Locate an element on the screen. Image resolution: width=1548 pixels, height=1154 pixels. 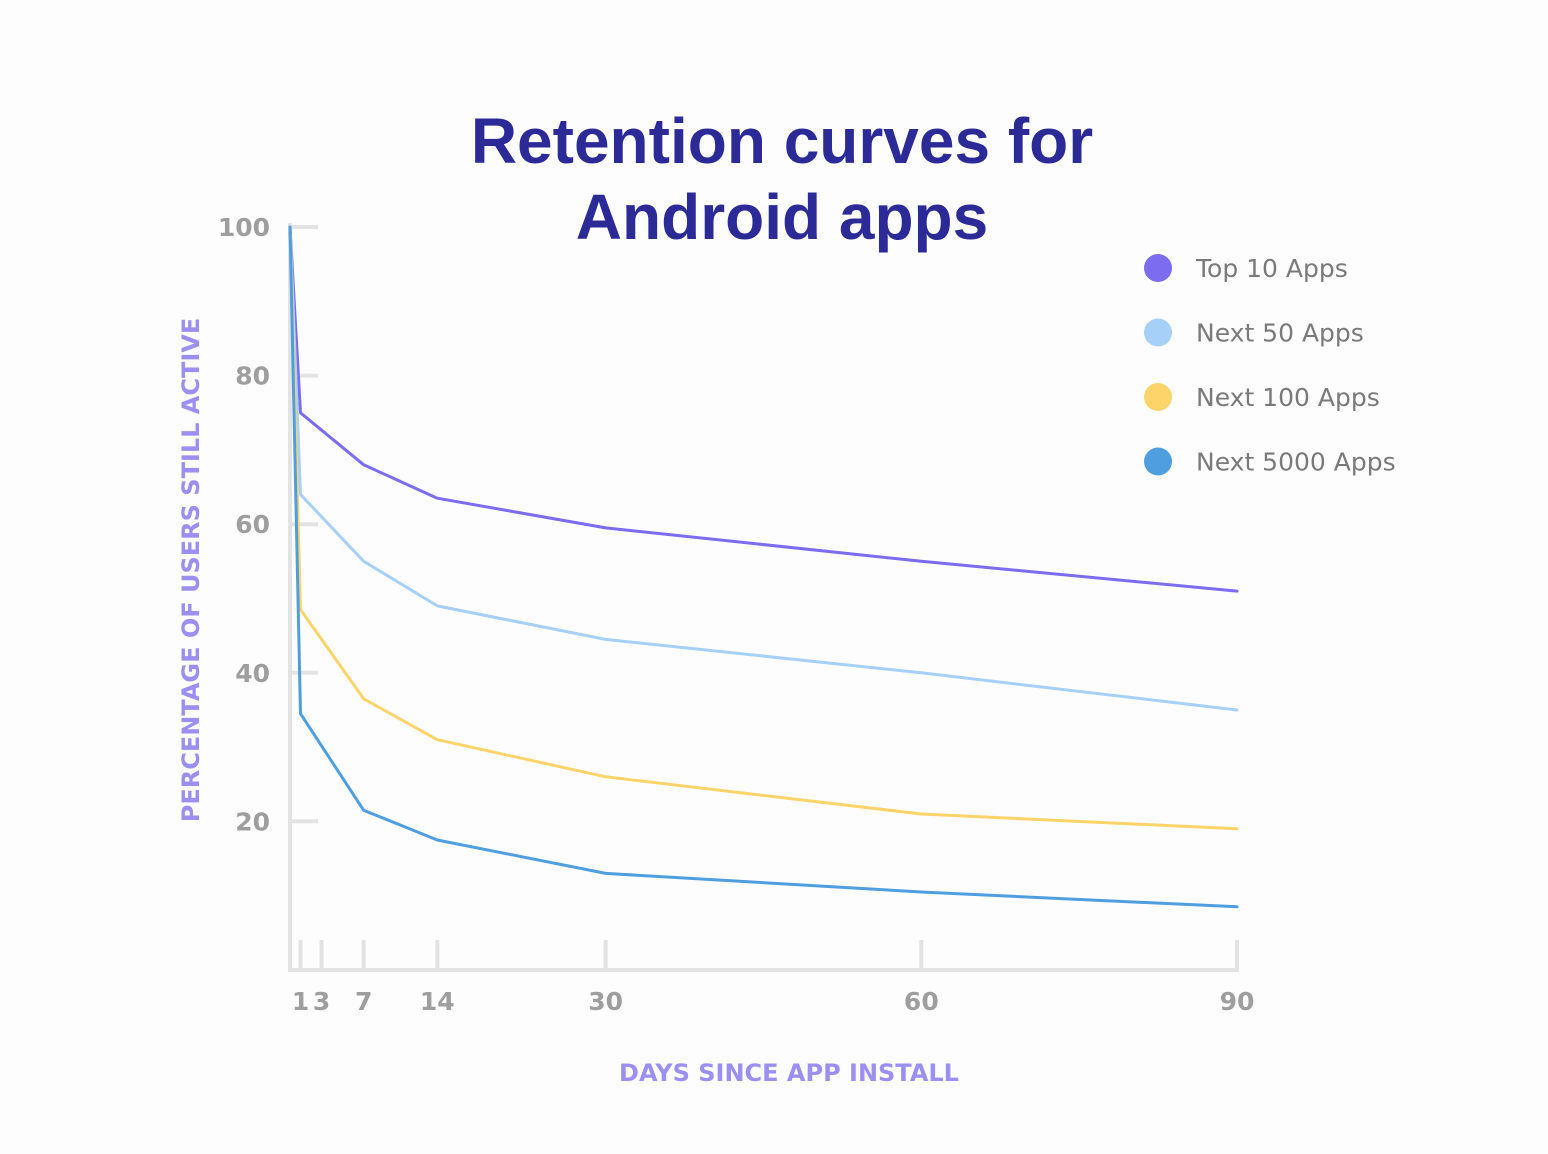
y-tick-label: 100 is located at coordinates (244, 227).